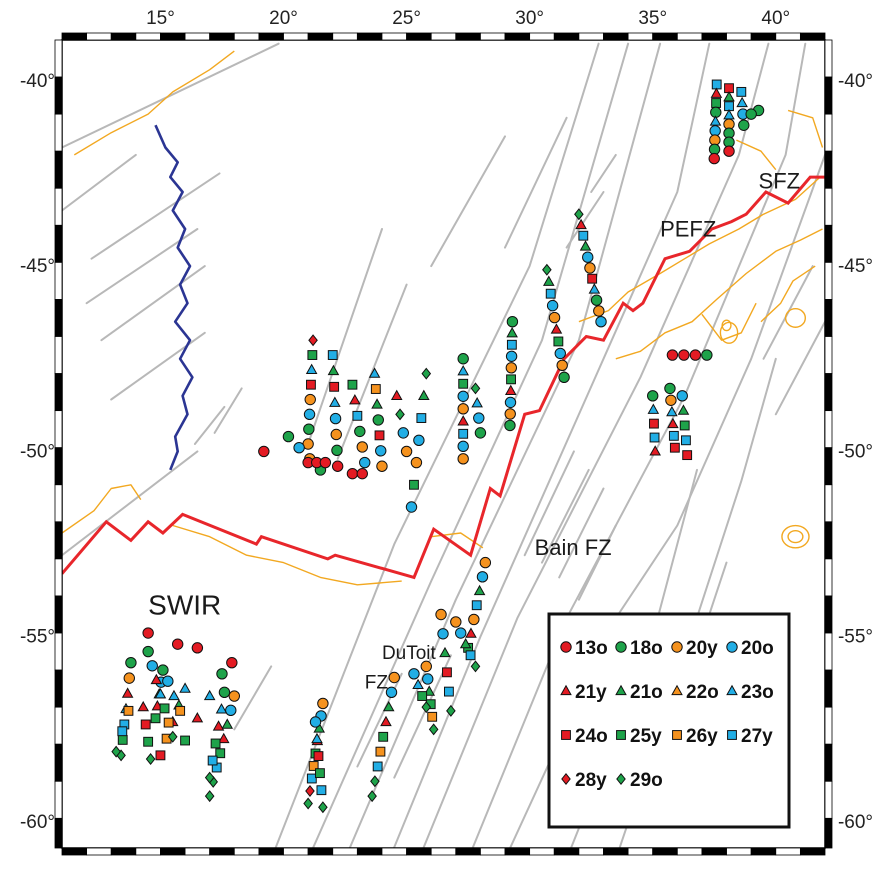 Image resolution: width=878 pixels, height=880 pixels. I want to click on legend-circle-green, so click(621, 647).